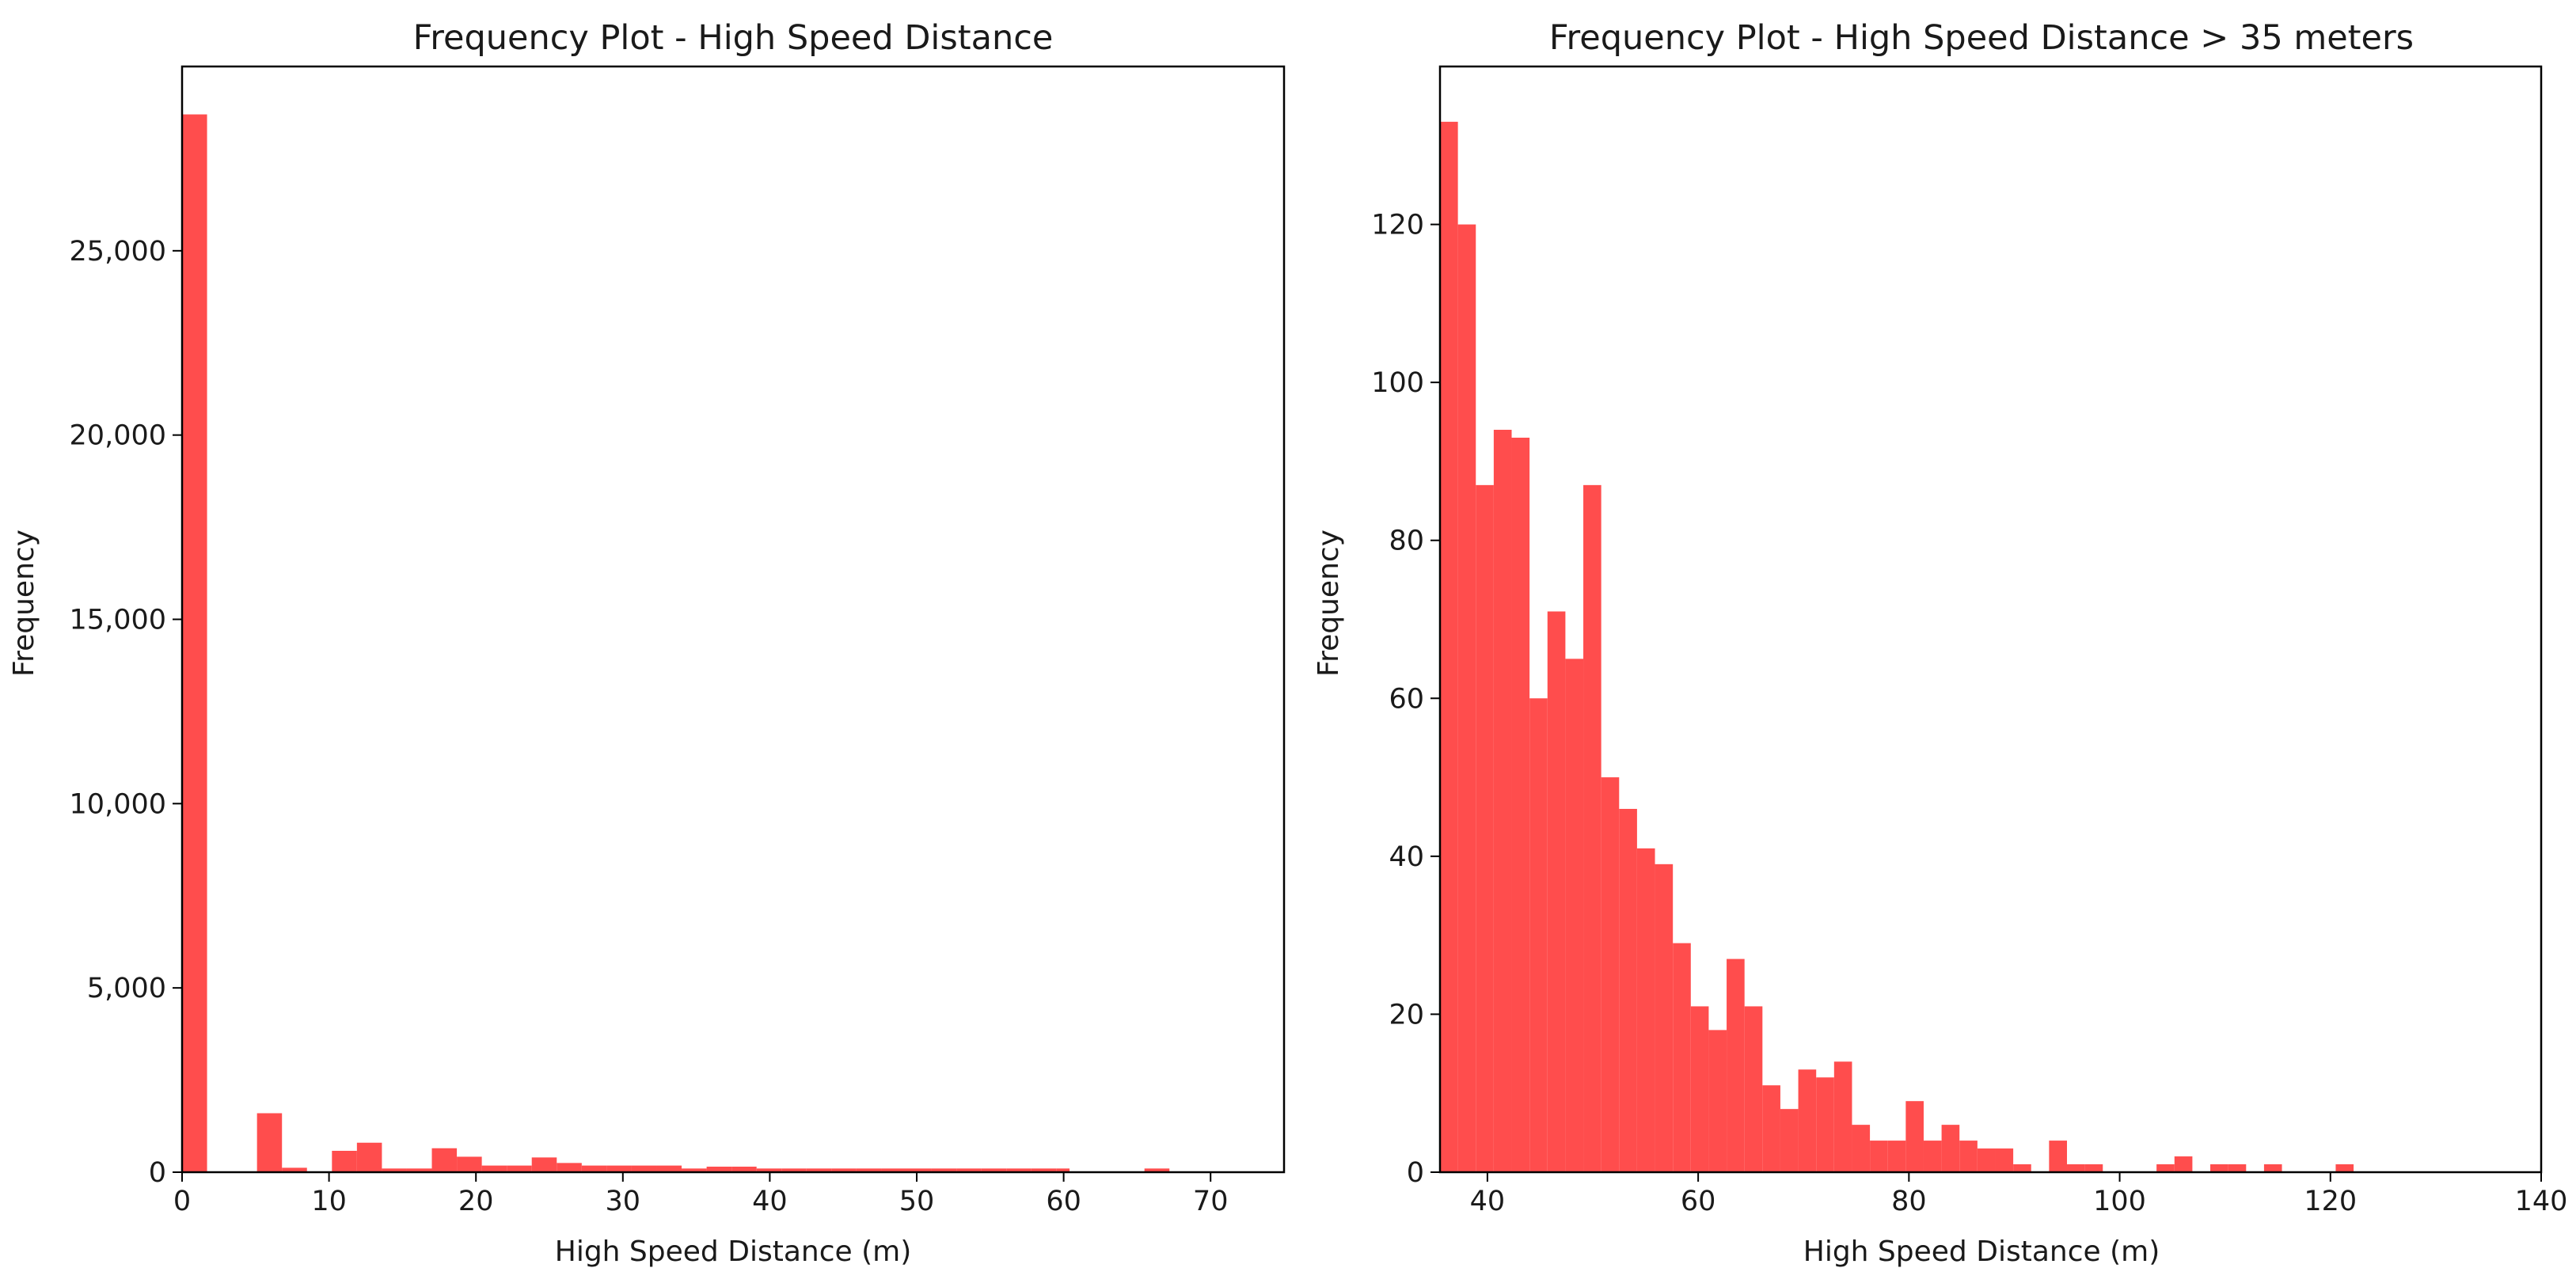 The image size is (2576, 1283). Describe the element at coordinates (118, 804) in the screenshot. I see `y-tick-label: 10,000` at that location.